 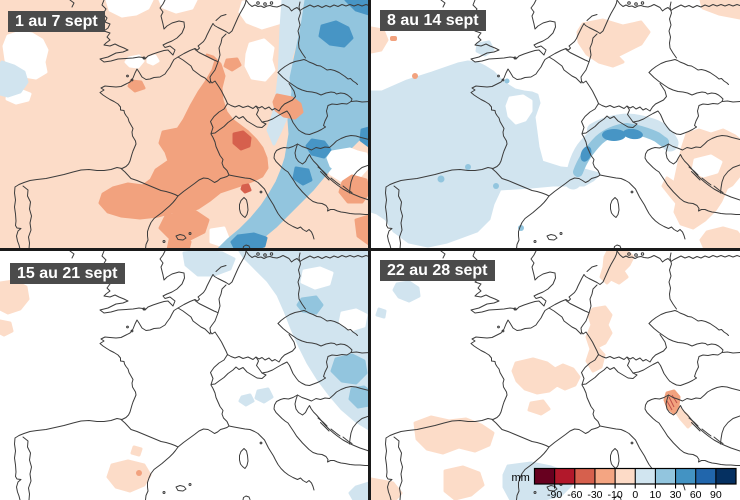 I want to click on svg-text: -10, so click(x=615, y=494).